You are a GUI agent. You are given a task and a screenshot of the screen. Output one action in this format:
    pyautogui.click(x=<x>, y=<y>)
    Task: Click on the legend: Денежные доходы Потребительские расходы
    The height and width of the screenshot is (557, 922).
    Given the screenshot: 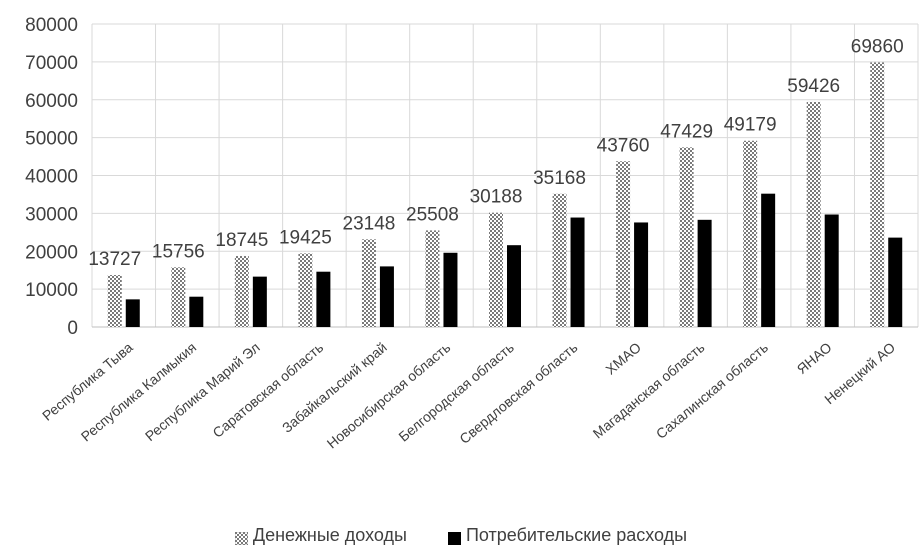 What is the action you would take?
    pyautogui.click(x=461, y=537)
    